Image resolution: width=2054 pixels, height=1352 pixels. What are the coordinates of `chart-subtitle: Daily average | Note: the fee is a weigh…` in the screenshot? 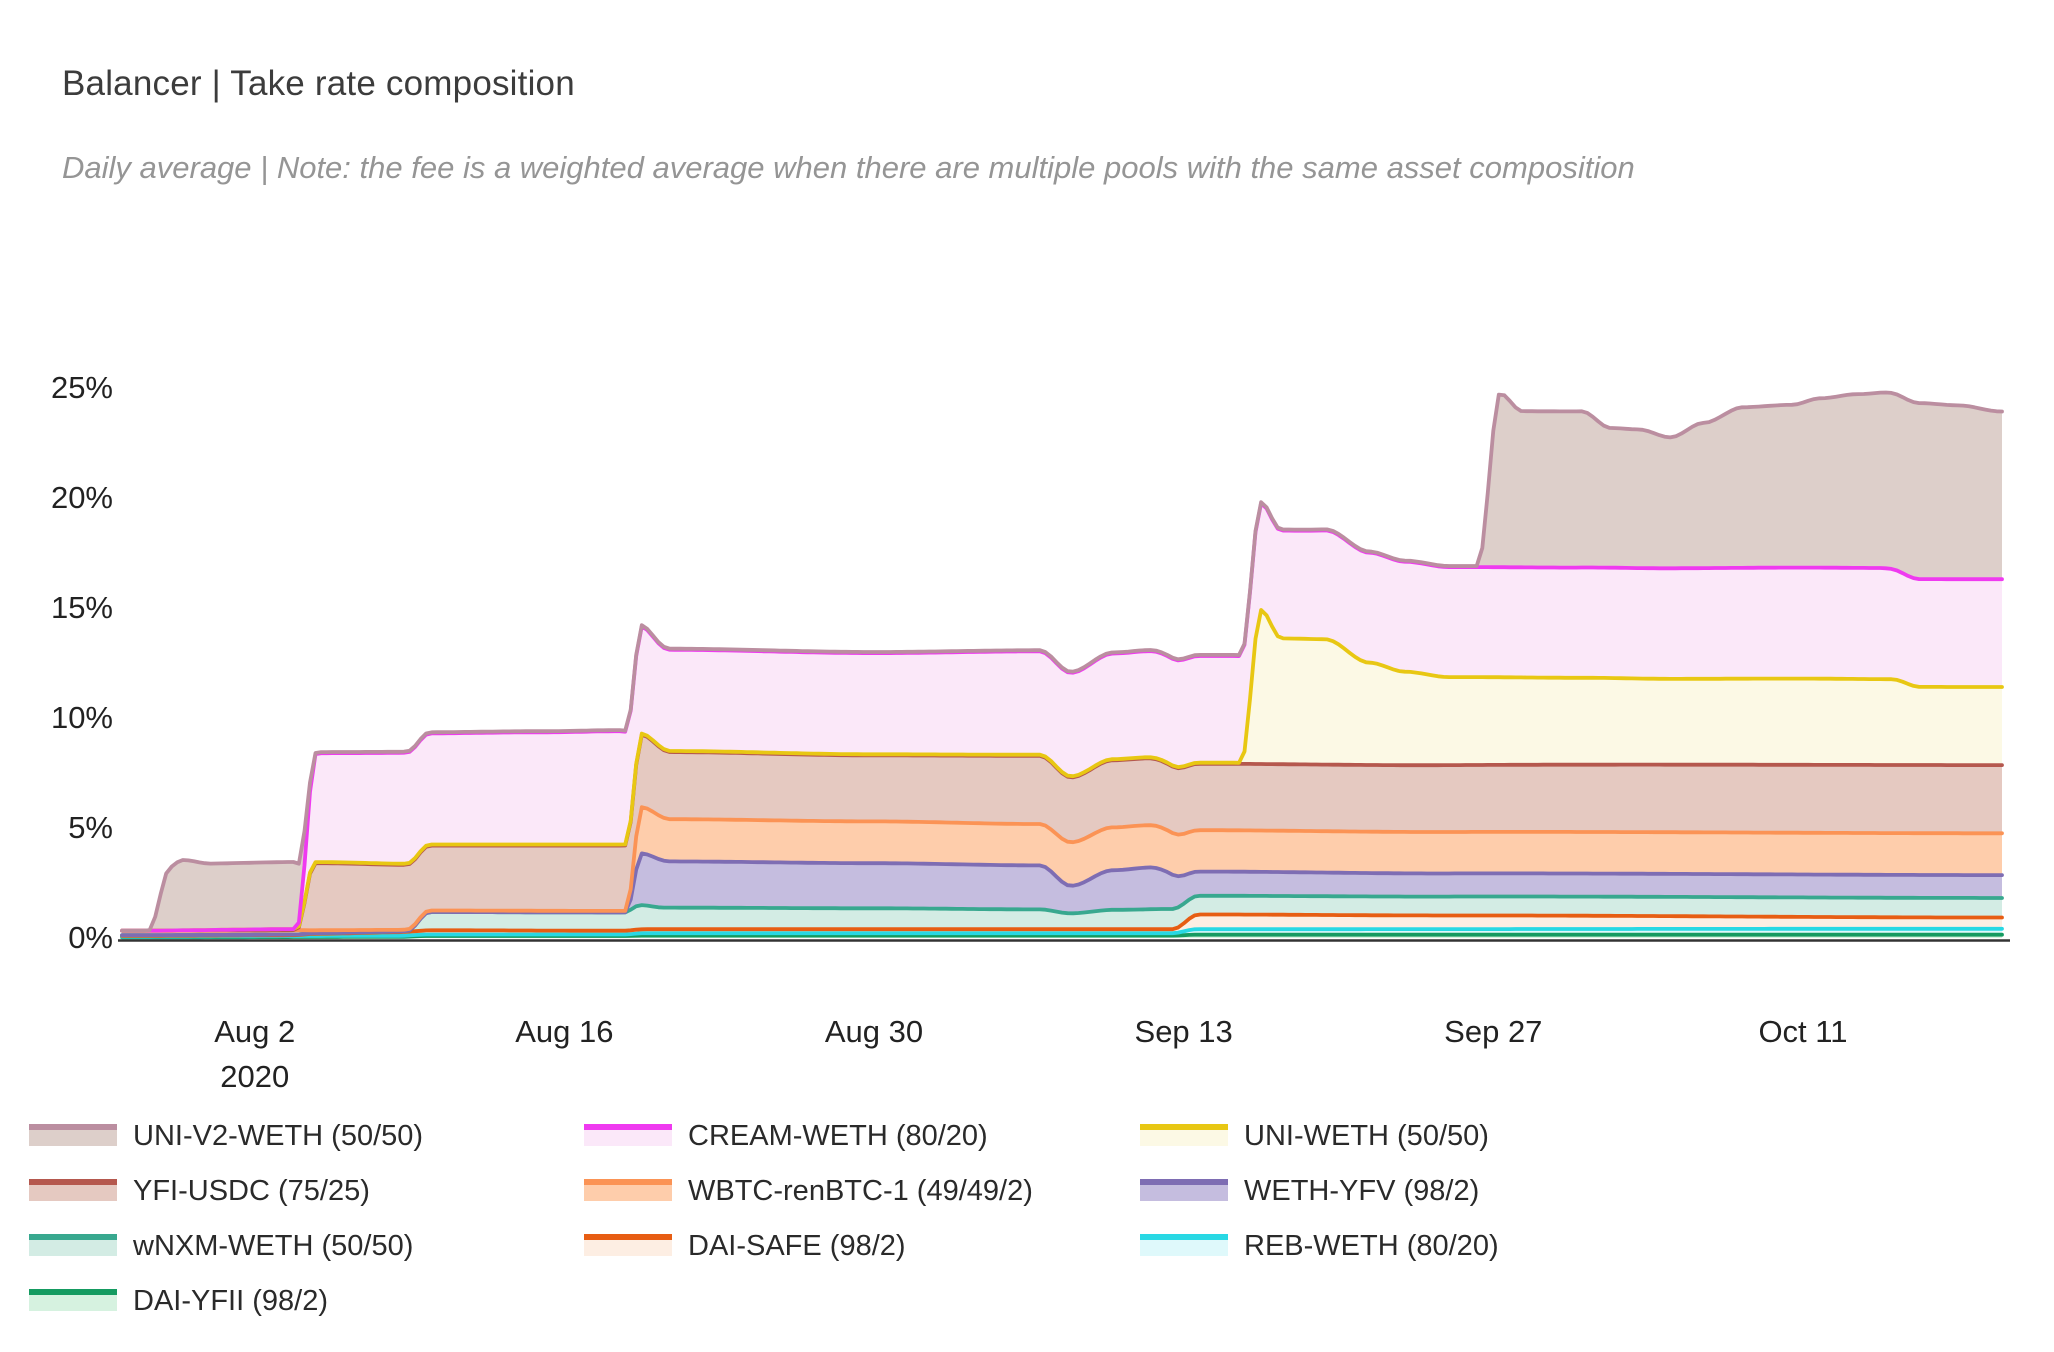 It's located at (848, 167).